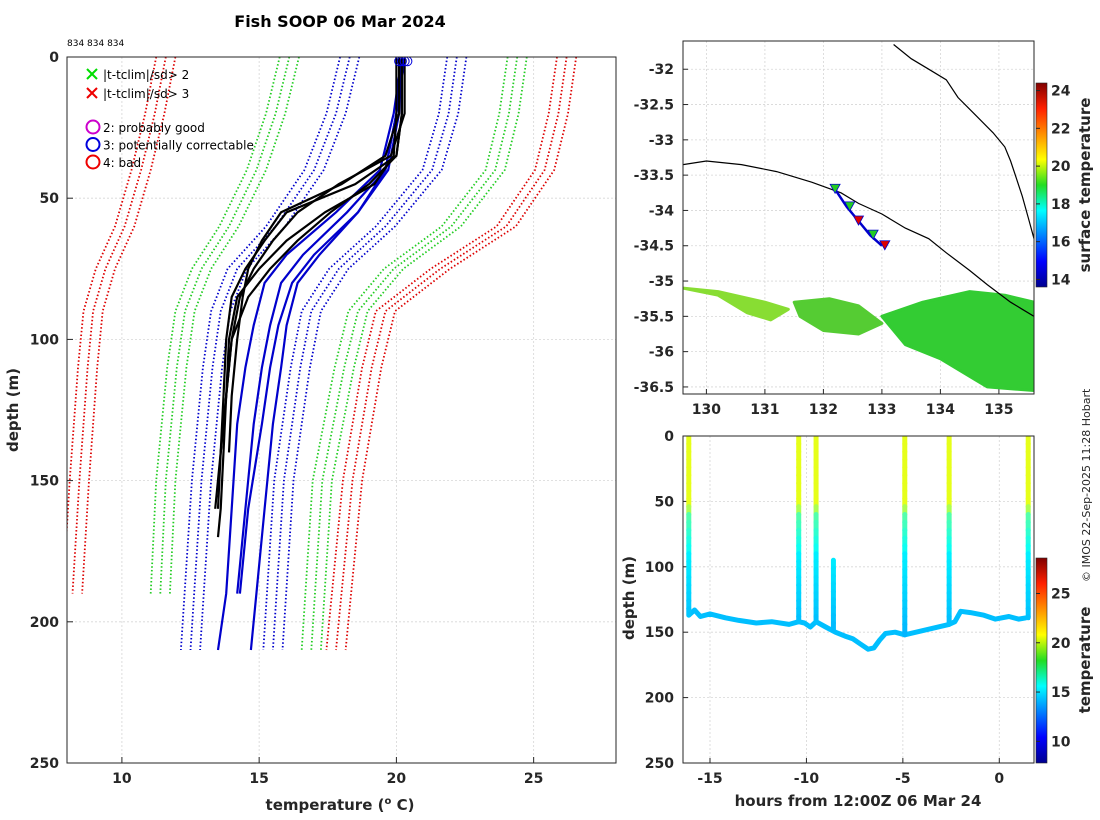  I want to click on bottom-depth-trace, so click(857, 629).